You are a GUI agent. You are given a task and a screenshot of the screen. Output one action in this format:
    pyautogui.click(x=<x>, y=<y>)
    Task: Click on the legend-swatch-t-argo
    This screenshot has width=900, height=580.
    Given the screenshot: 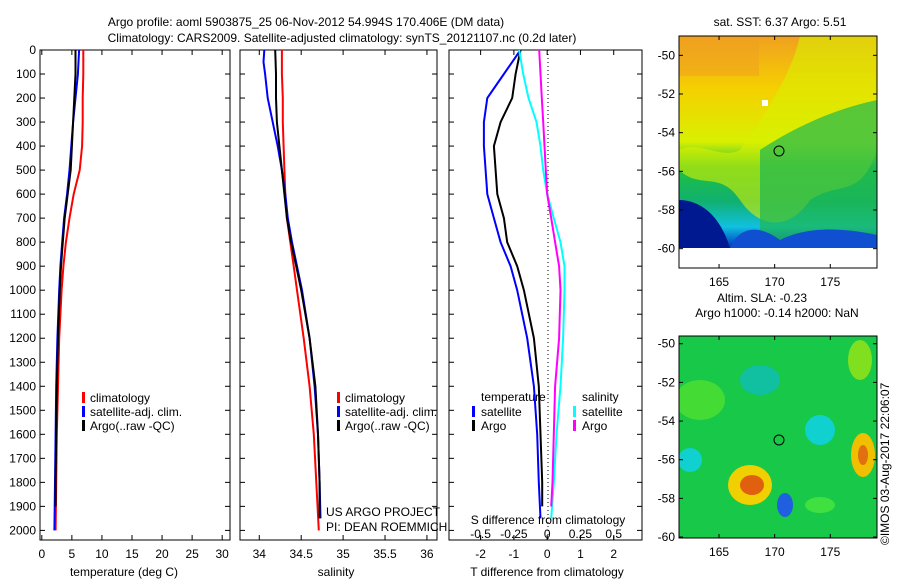 What is the action you would take?
    pyautogui.click(x=473, y=425)
    